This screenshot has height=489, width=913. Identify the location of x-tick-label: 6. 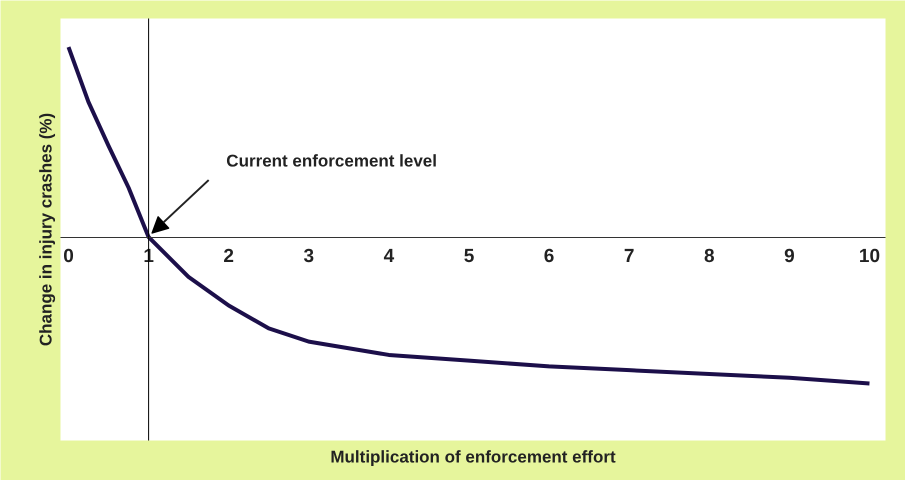
(549, 257).